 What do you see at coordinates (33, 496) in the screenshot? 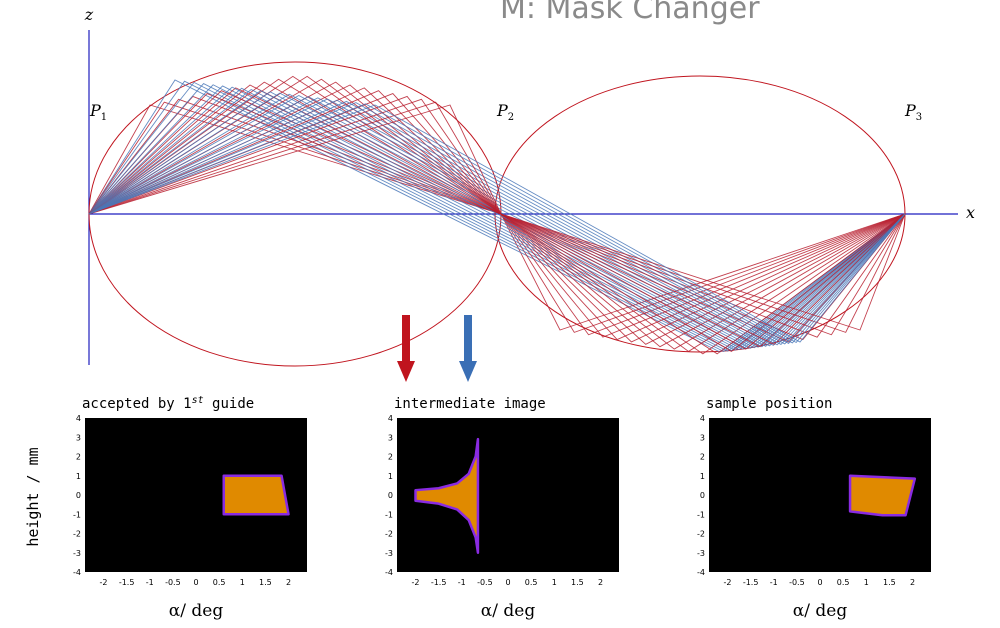
I see `y-axis-label: height / mm` at bounding box center [33, 496].